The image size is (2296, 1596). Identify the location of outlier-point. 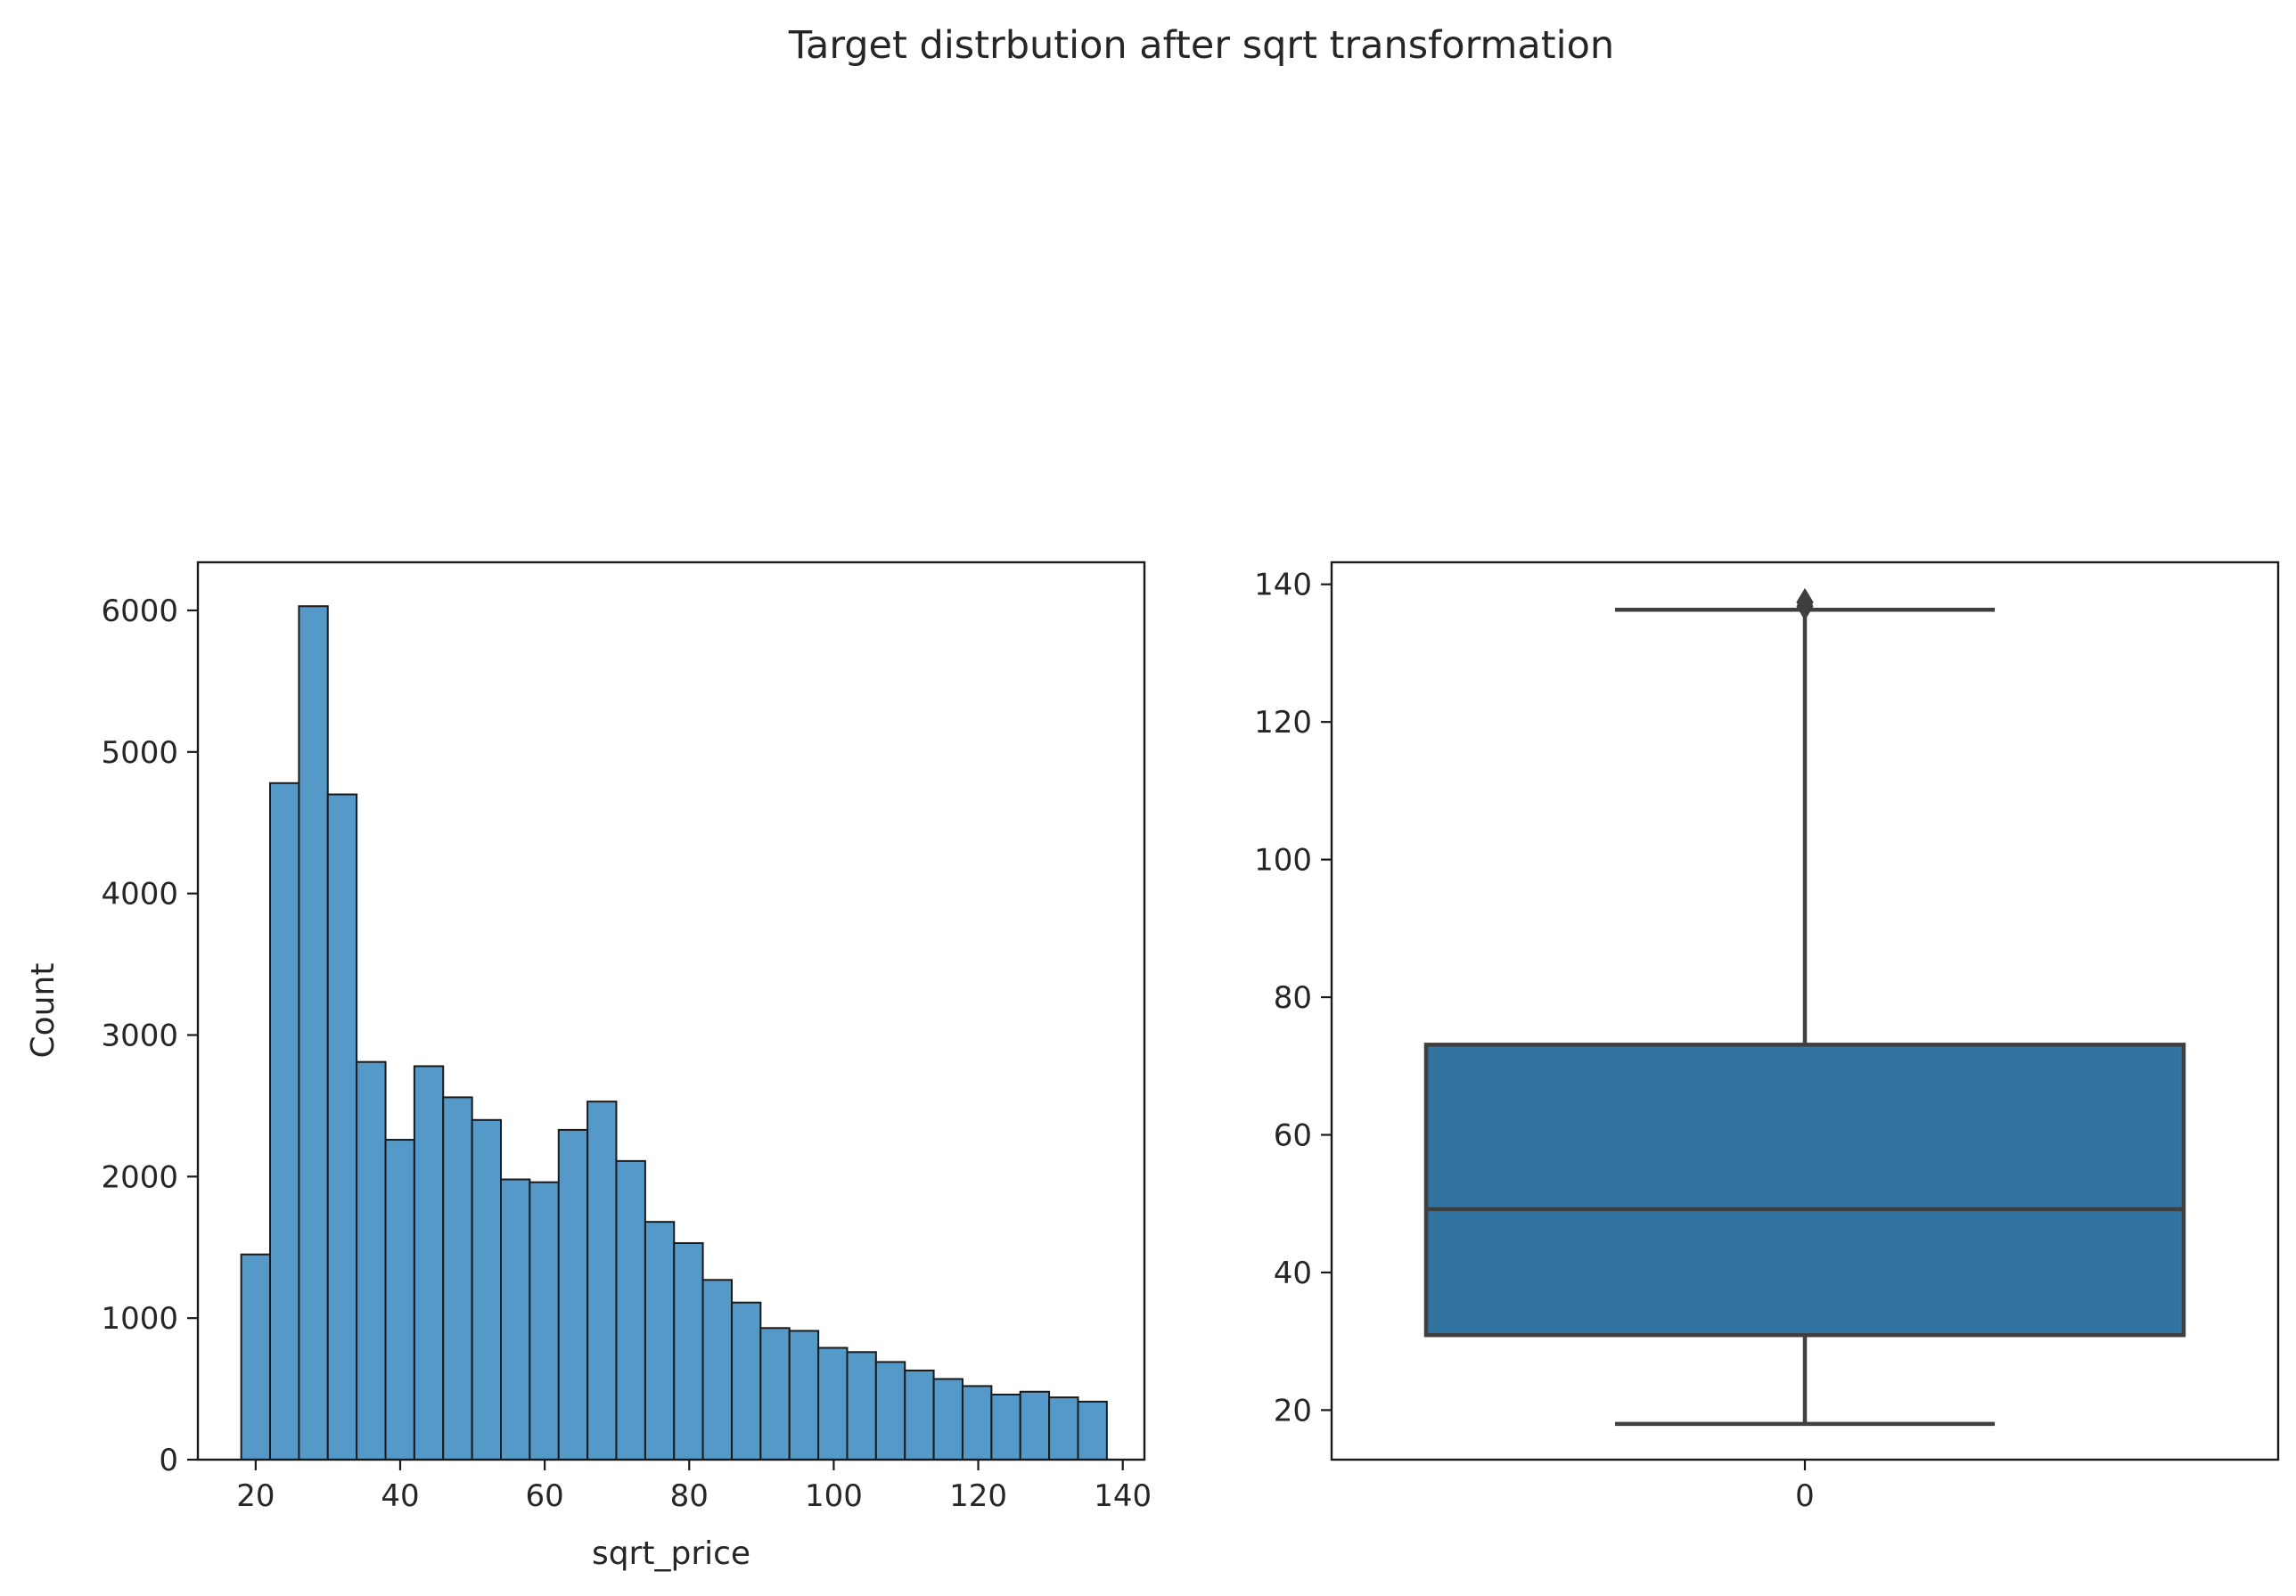
(1805, 602).